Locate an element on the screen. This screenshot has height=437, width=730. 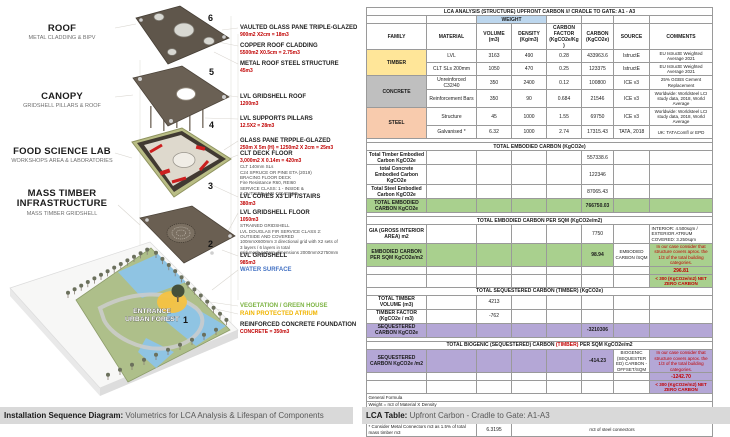
factor-cell: 0.12 is located at coordinates (564, 82).